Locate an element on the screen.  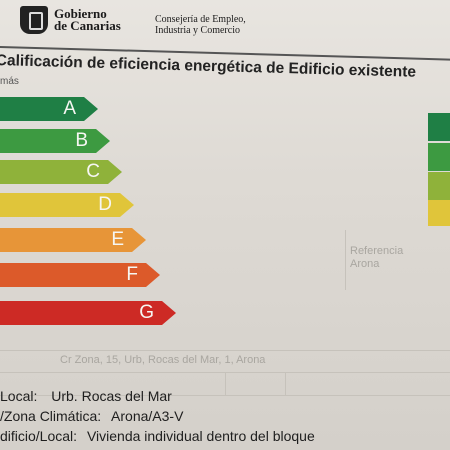
org-line-2: de Canarias is located at coordinates (87, 25).